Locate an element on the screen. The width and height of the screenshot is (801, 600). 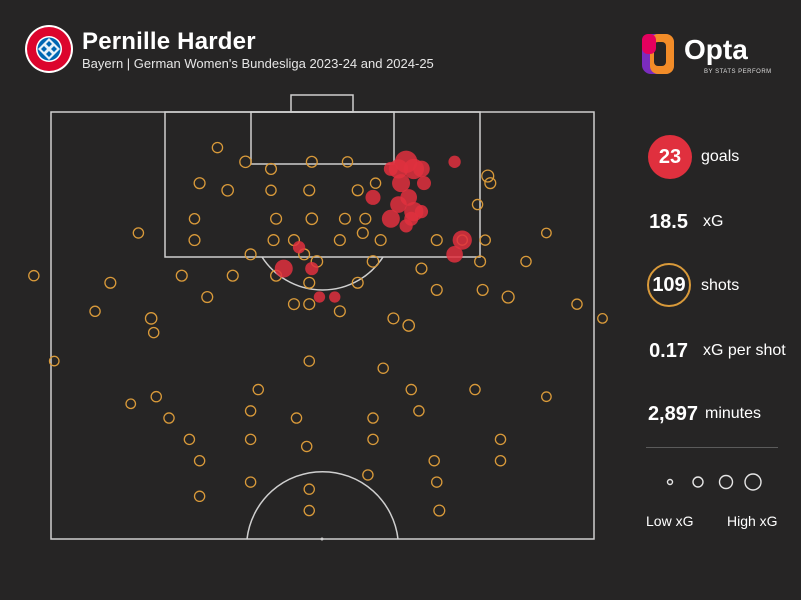
goals-label: goals is located at coordinates (720, 156).